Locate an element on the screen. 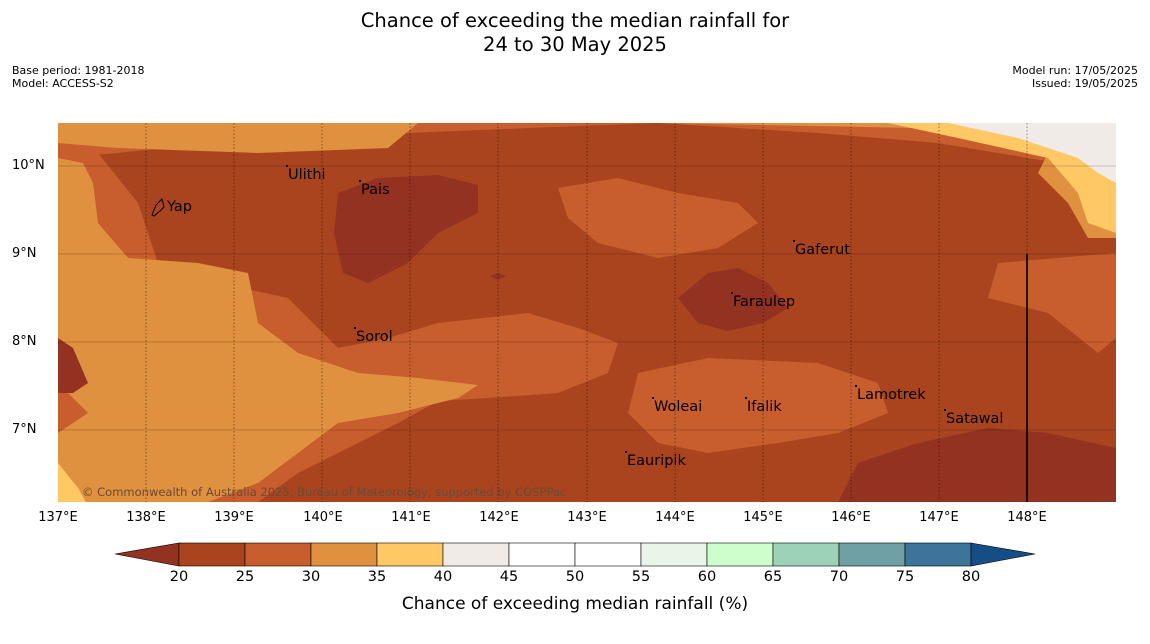 The width and height of the screenshot is (1150, 644). place-eauripik: Eauripik is located at coordinates (655, 460).